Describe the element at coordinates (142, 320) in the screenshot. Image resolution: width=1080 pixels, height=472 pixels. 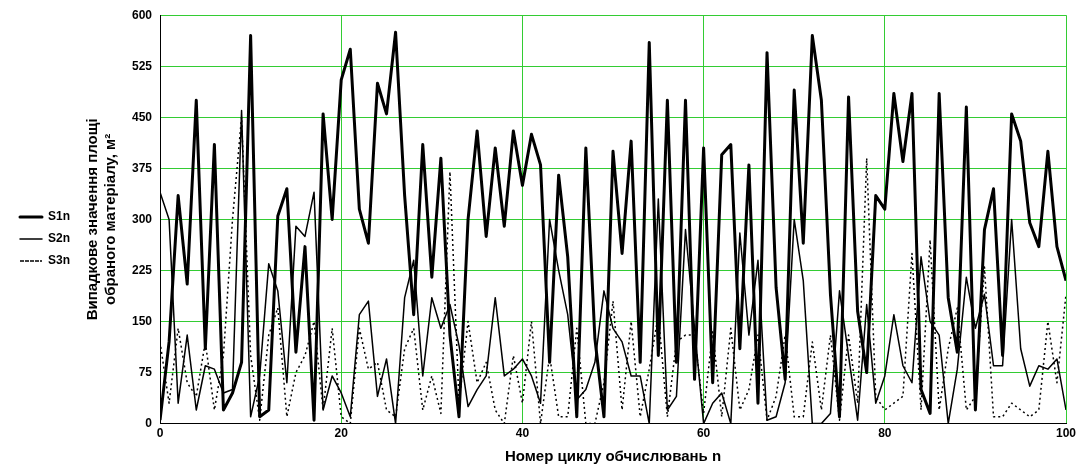
I see `y-tick-label: 150` at that location.